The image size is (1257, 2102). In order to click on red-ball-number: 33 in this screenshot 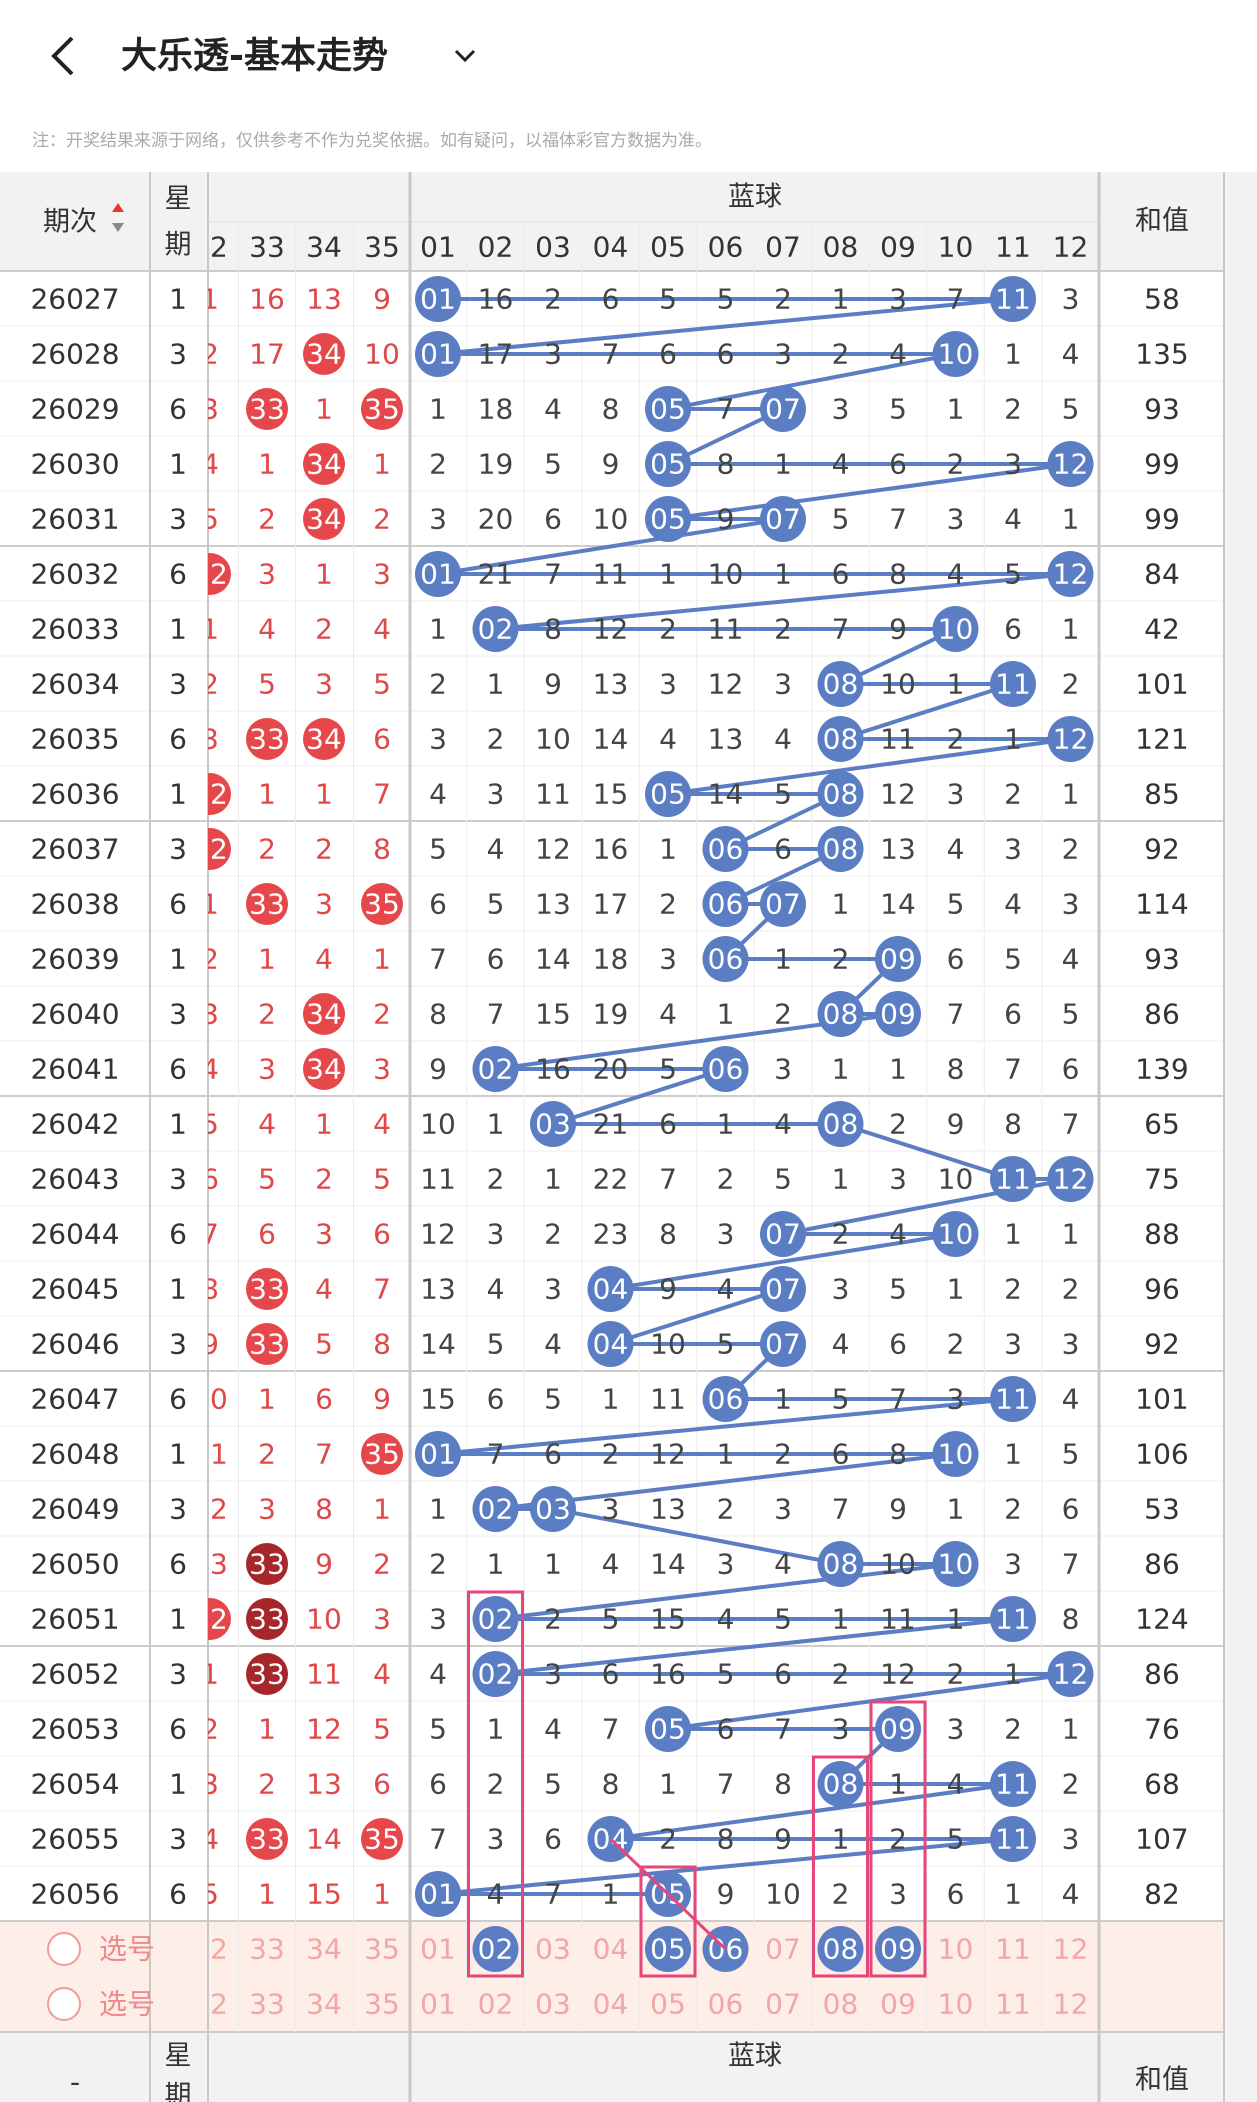, I will do `click(267, 1344)`.